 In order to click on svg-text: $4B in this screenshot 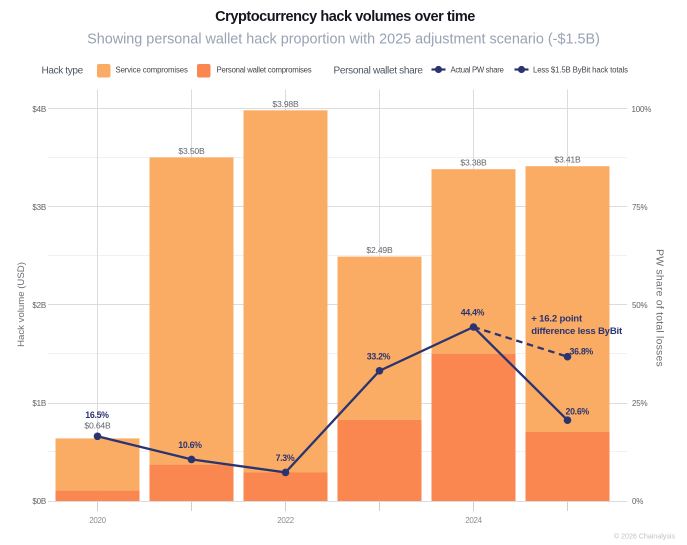, I will do `click(39, 109)`.